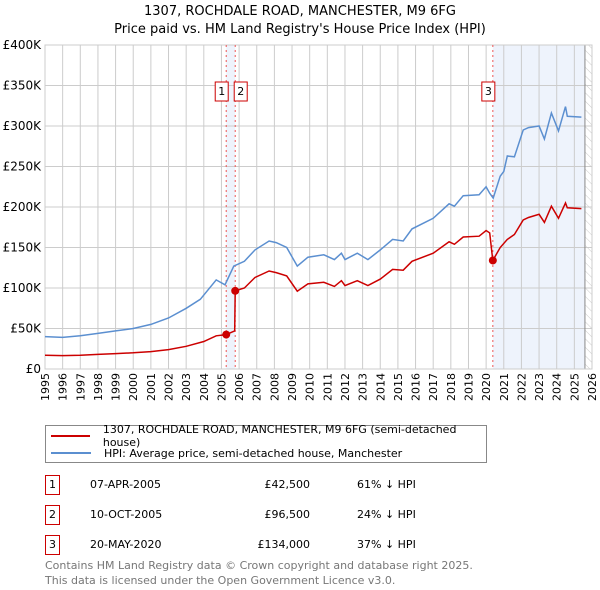  Describe the element at coordinates (592, 387) in the screenshot. I see `x-tick-label: 2026` at that location.